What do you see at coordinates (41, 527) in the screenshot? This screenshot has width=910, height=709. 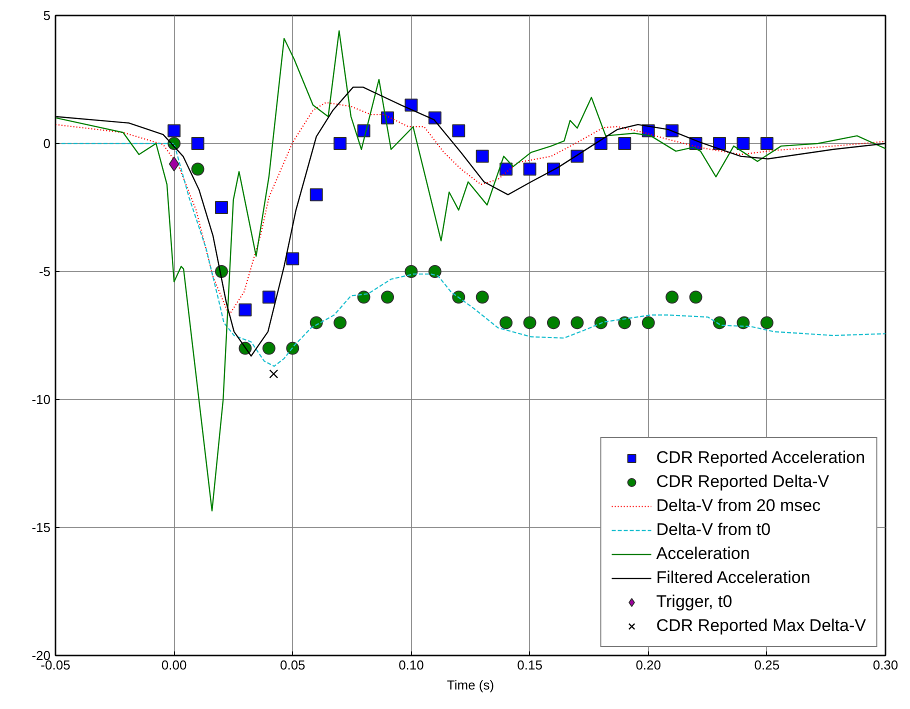 I see `y-tick-label: -15` at bounding box center [41, 527].